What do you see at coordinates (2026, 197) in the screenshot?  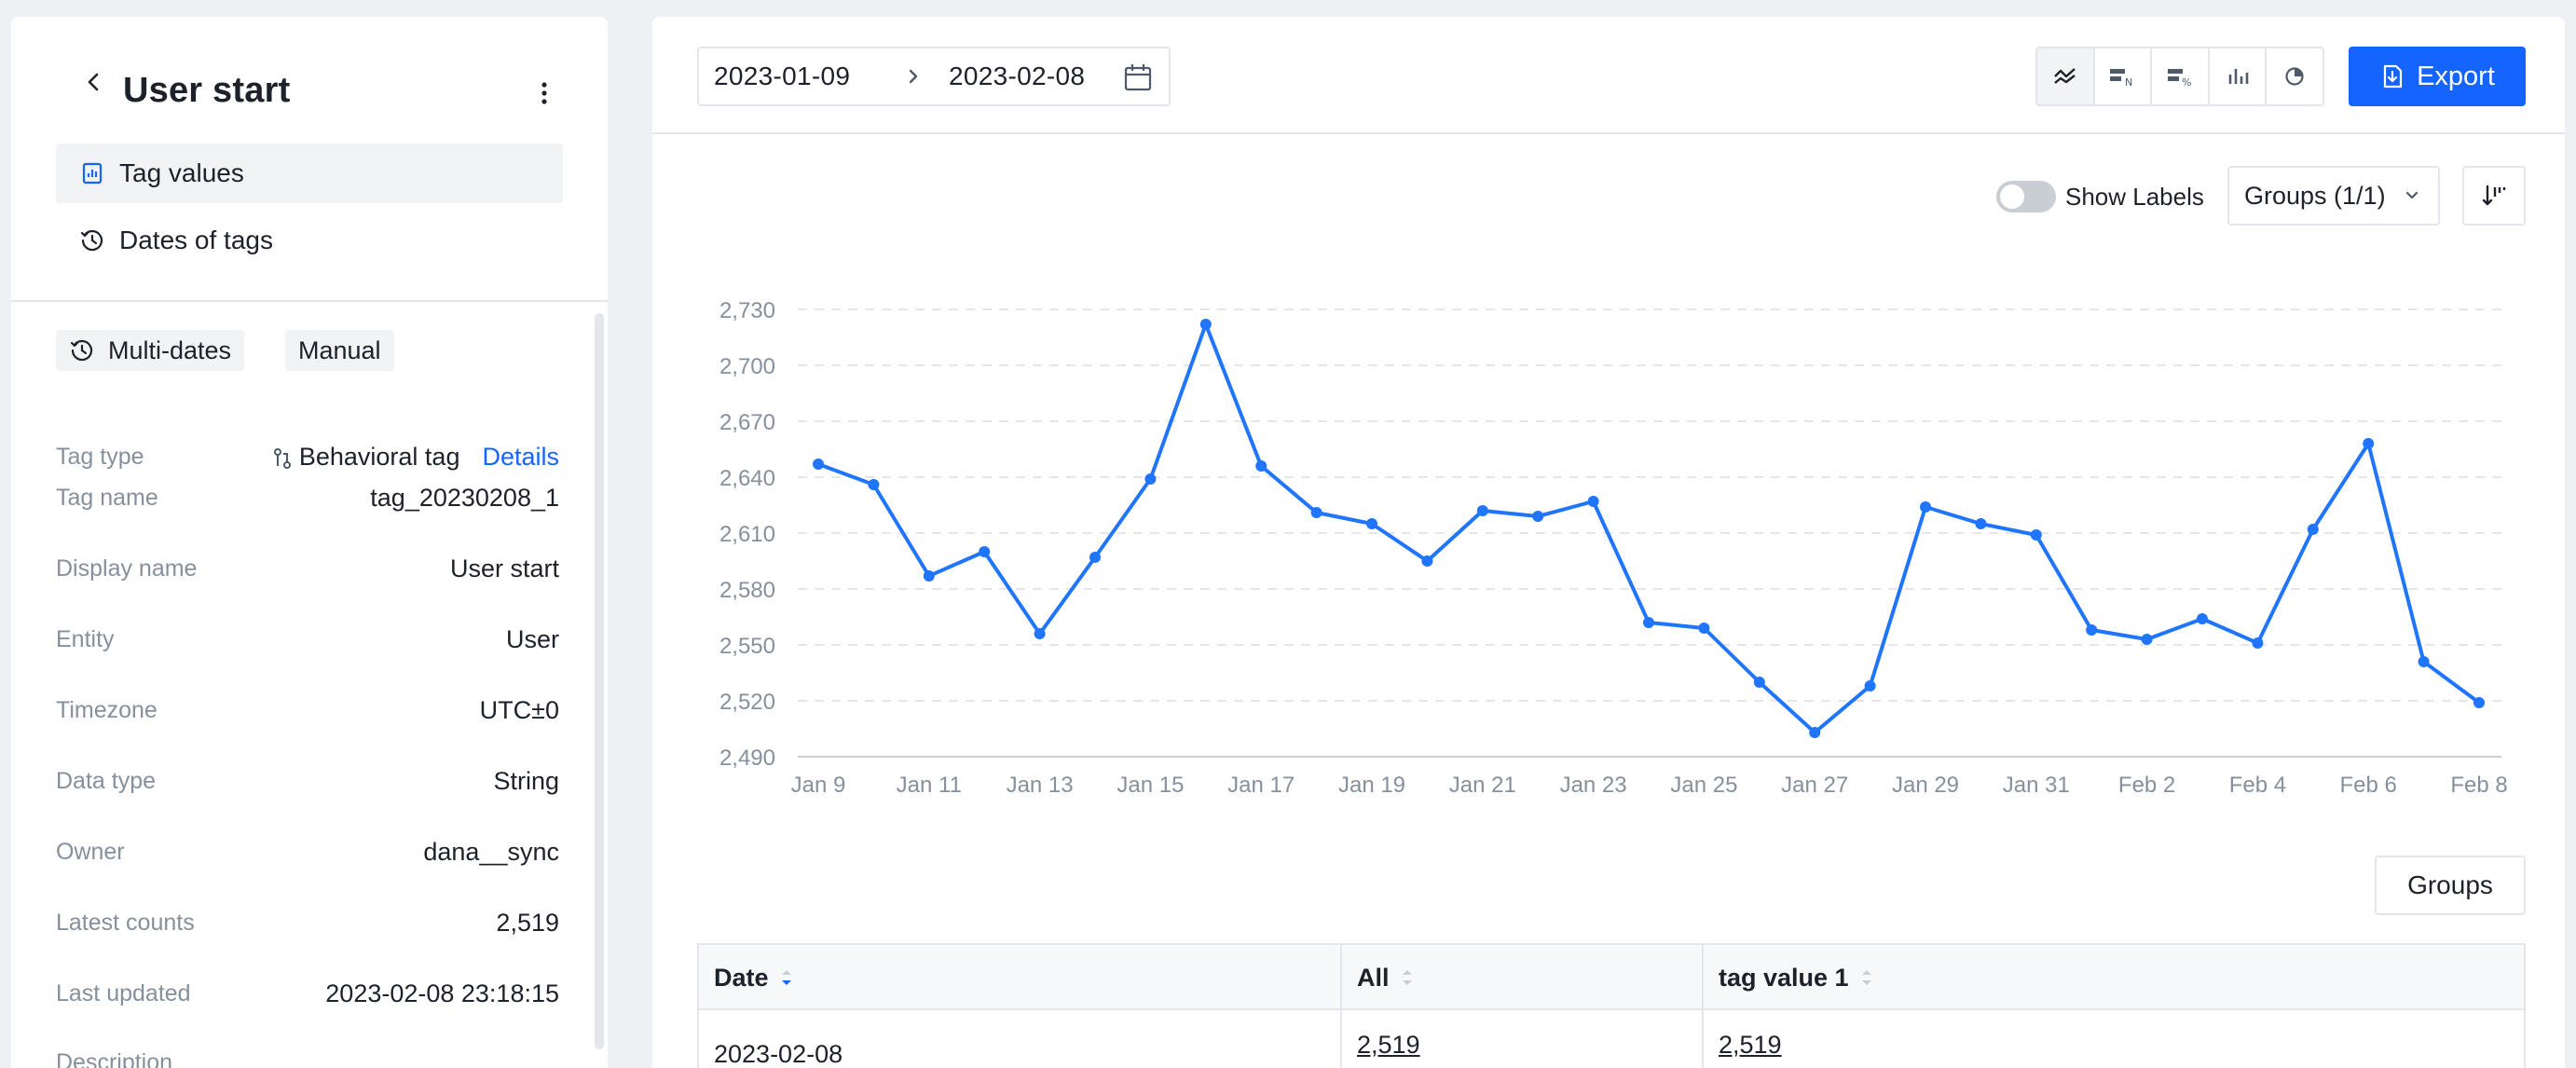 I see `show-labels-switch` at bounding box center [2026, 197].